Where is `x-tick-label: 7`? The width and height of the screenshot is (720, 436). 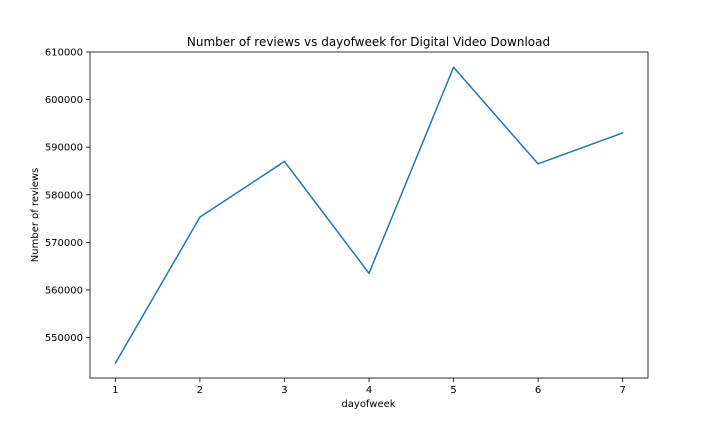
x-tick-label: 7 is located at coordinates (622, 390).